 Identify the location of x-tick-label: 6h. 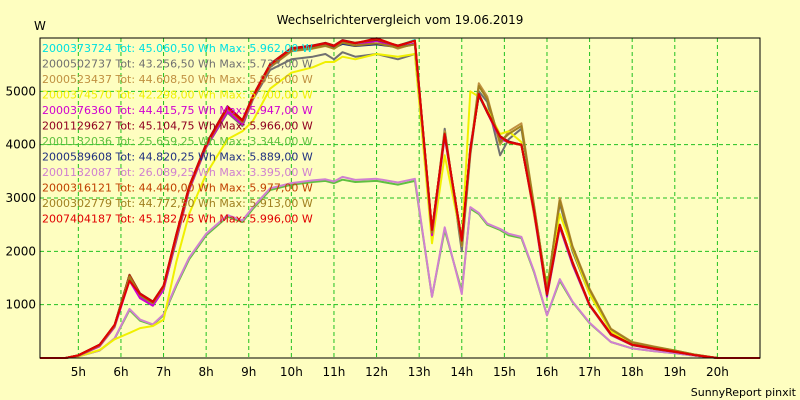
(120, 372).